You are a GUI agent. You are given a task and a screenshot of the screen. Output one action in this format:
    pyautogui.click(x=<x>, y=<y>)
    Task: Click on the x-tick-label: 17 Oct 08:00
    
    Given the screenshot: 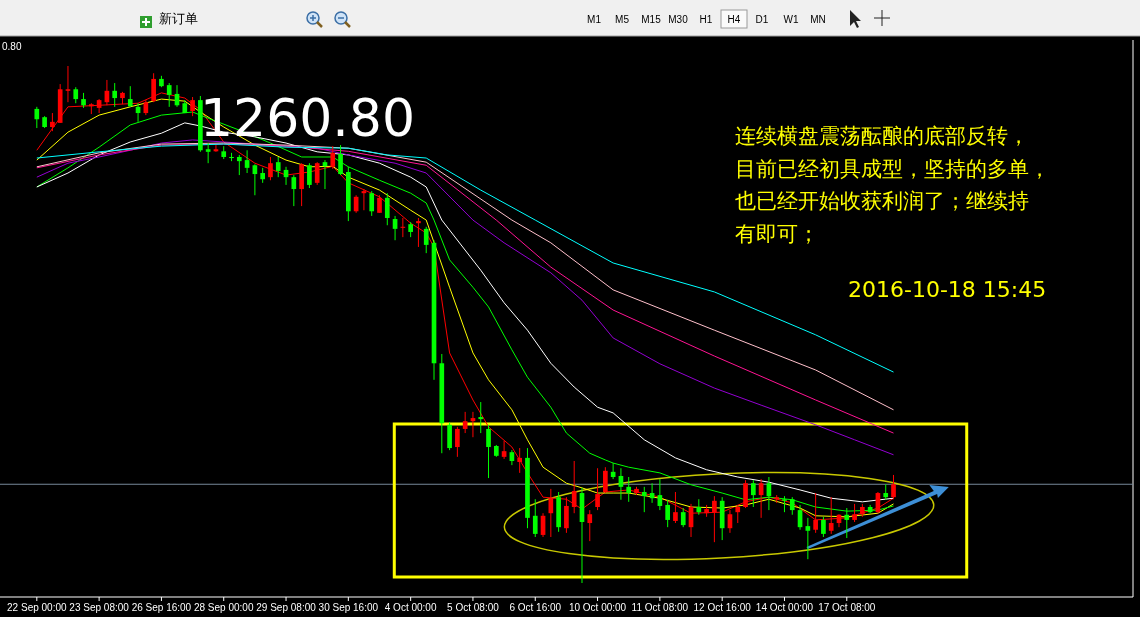 What is the action you would take?
    pyautogui.click(x=847, y=607)
    